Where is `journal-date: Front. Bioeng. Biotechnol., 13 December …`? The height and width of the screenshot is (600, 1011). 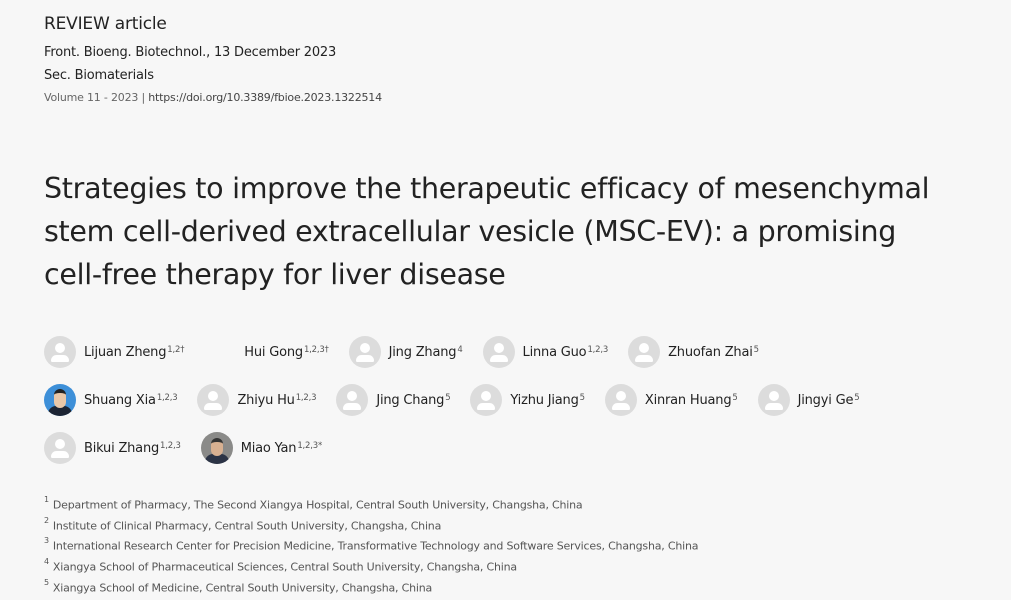
journal-date: Front. Bioeng. Biotechnol., 13 December … is located at coordinates (190, 52).